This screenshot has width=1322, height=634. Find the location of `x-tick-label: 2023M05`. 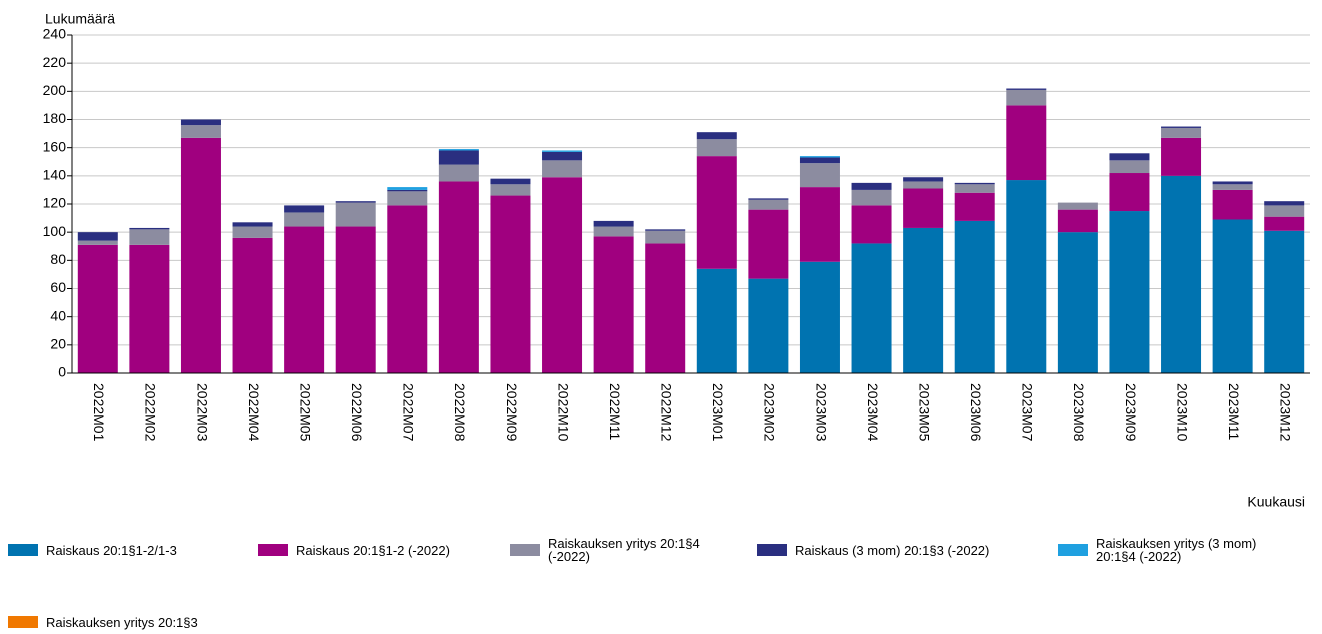

x-tick-label: 2023M05 is located at coordinates (924, 412).